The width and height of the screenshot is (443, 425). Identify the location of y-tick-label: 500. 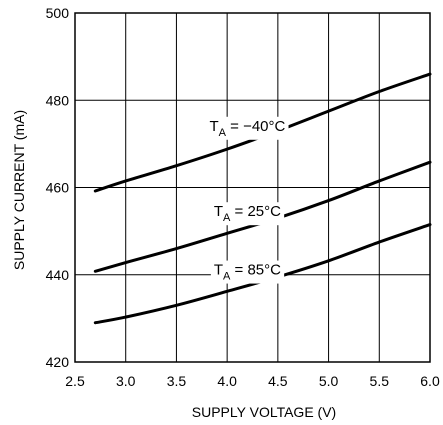
(58, 13).